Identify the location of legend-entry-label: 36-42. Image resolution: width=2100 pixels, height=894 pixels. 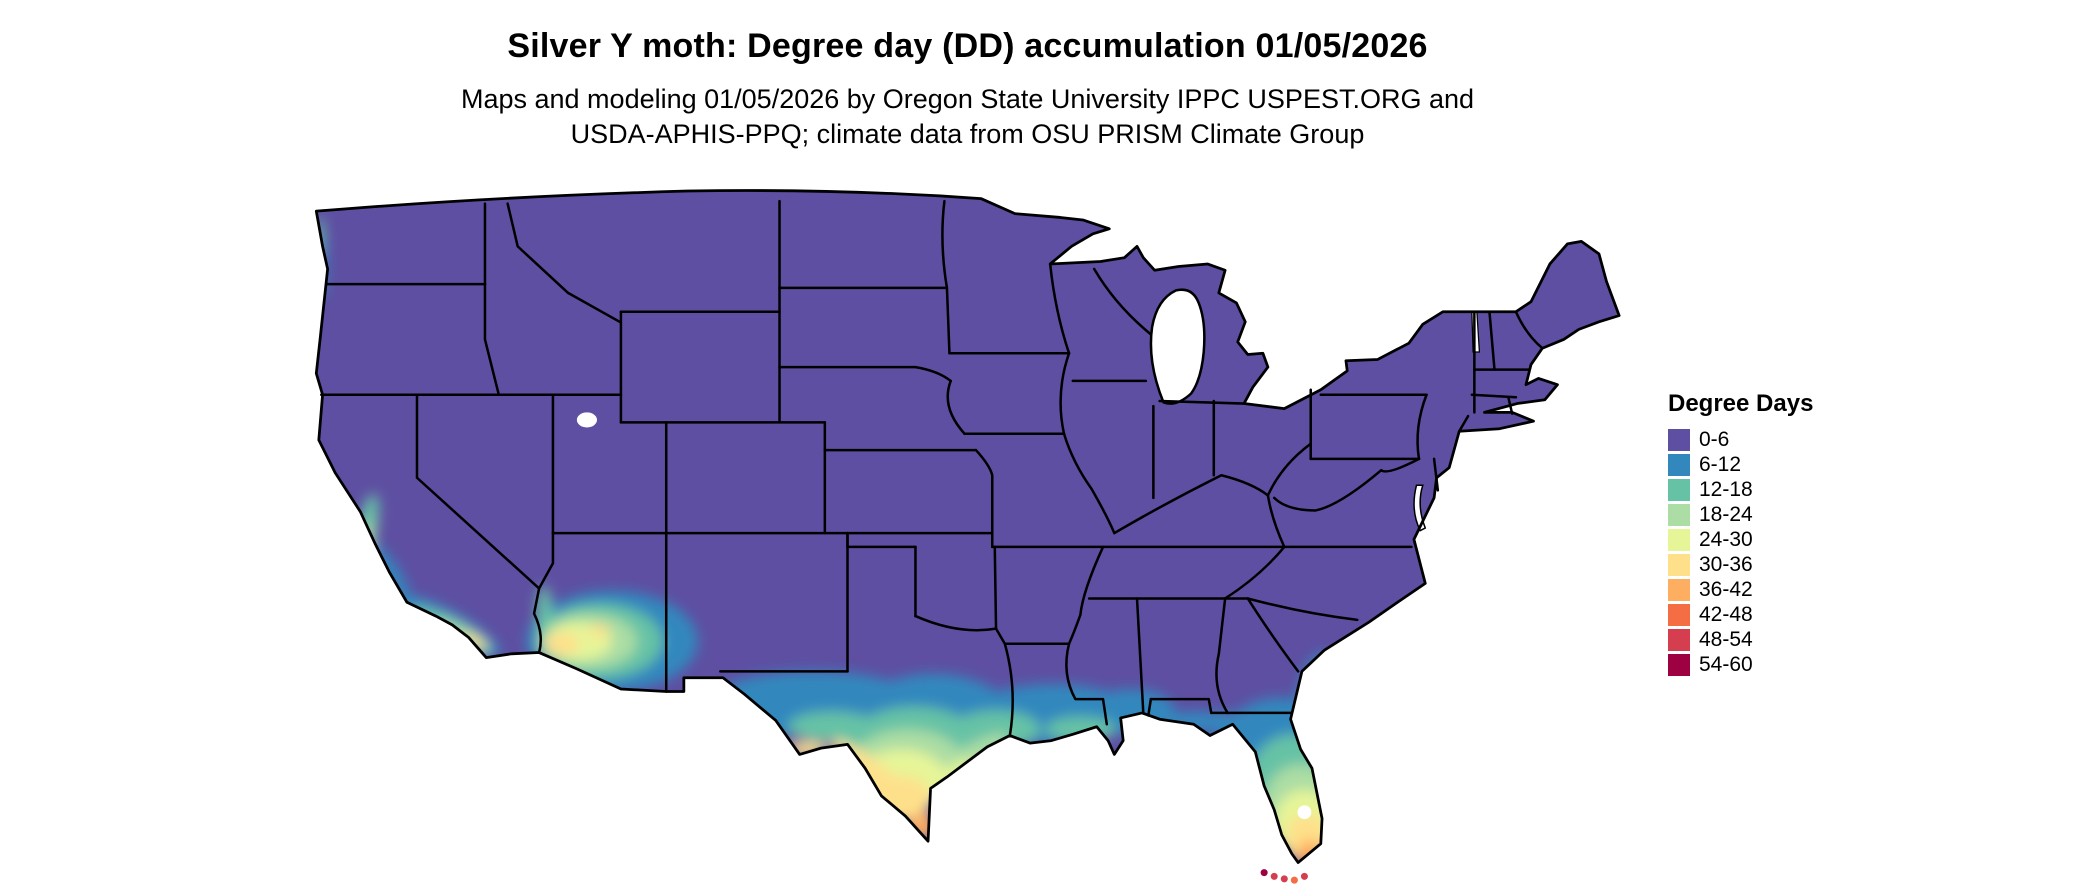
(1726, 589).